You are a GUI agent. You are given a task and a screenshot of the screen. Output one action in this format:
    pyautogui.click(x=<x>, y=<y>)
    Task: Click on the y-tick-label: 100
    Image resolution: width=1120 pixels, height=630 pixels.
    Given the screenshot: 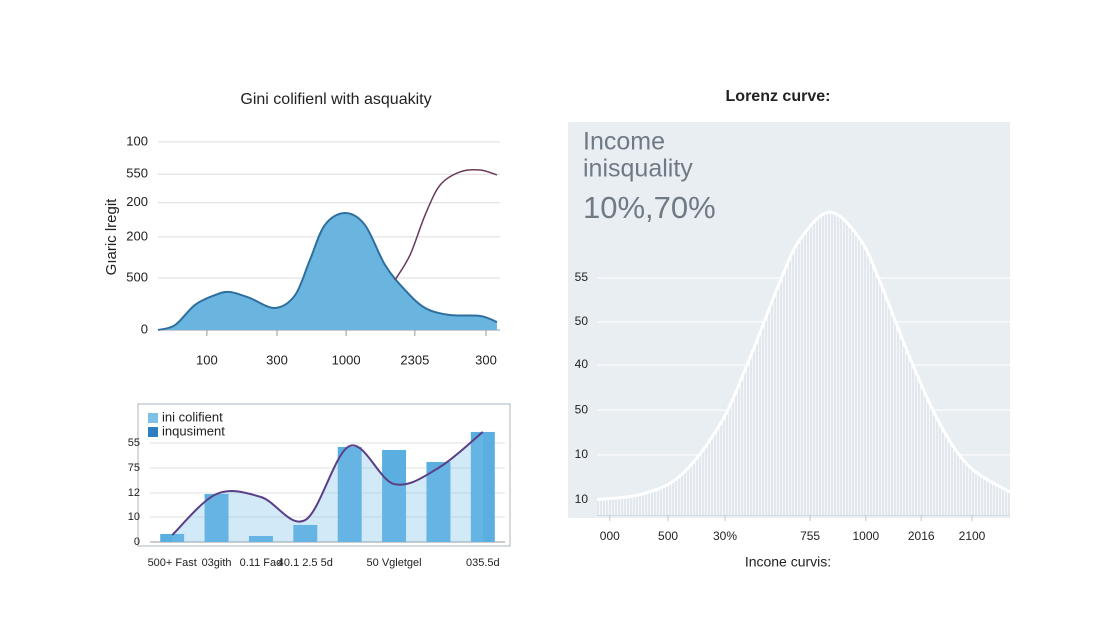 What is the action you would take?
    pyautogui.click(x=137, y=140)
    